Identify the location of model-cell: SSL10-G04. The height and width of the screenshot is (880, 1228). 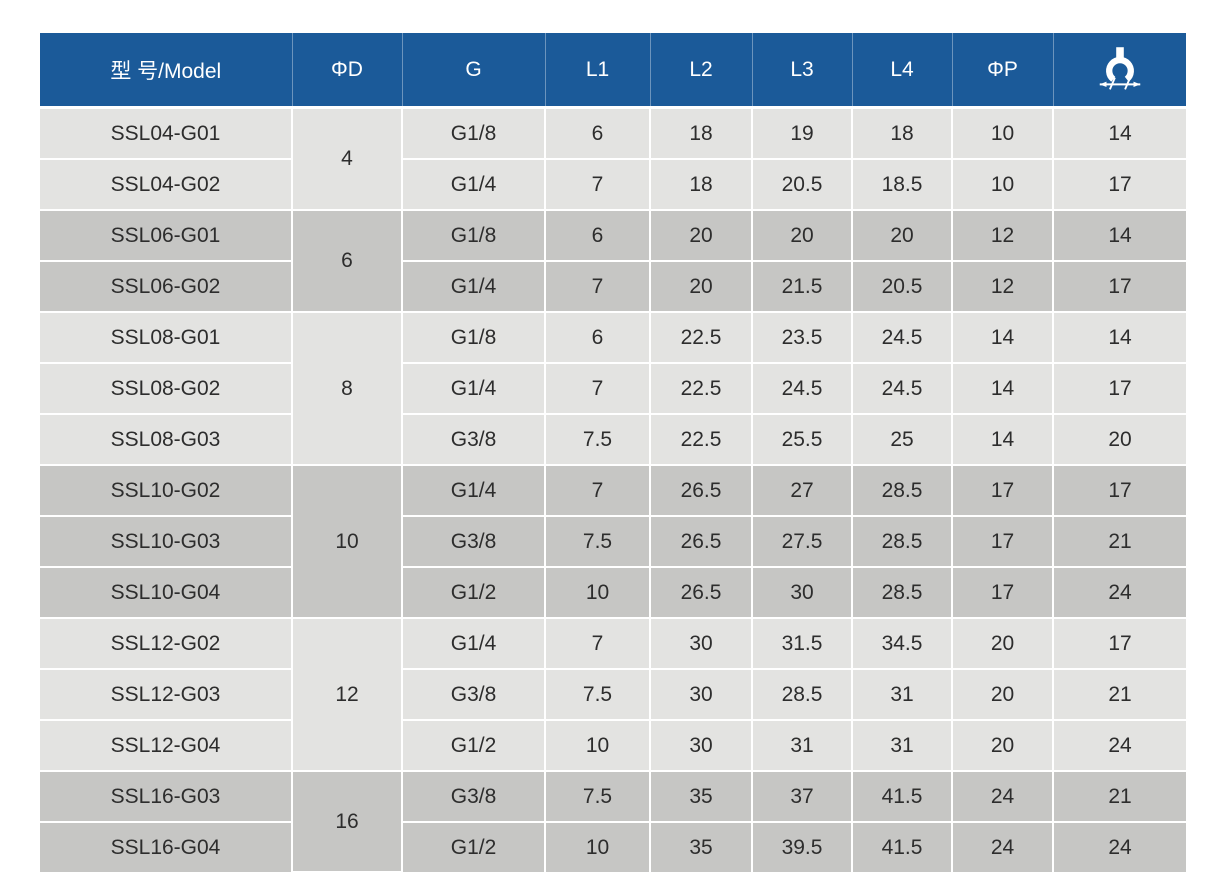
(166, 592).